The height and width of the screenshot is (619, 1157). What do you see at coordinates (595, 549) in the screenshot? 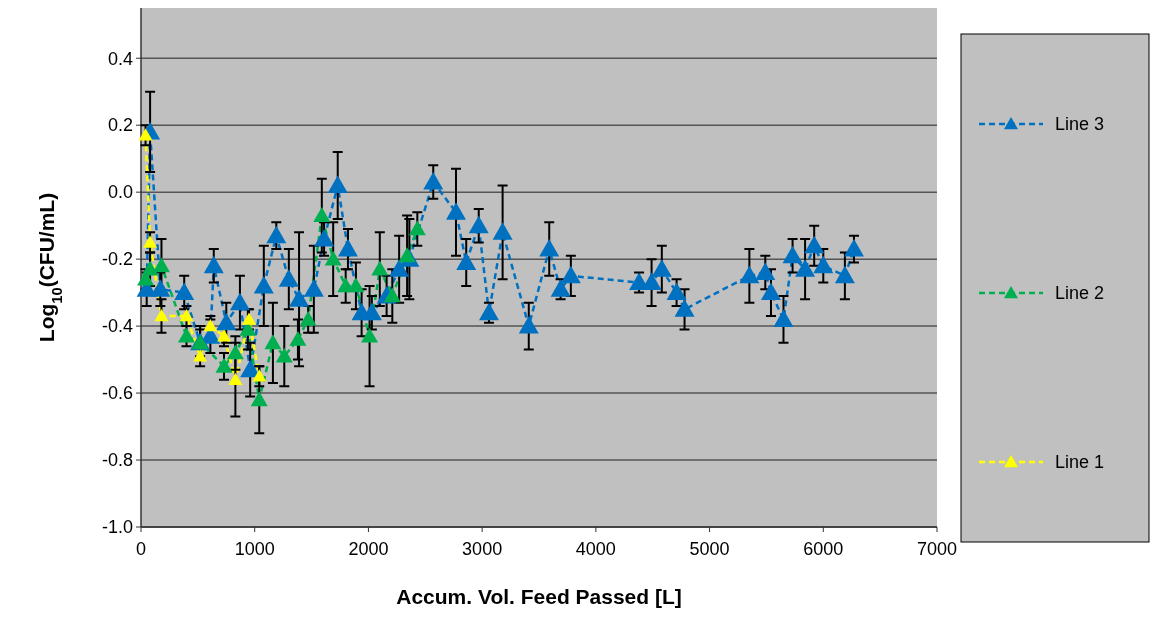
I see `x-tick-label: 4000` at bounding box center [595, 549].